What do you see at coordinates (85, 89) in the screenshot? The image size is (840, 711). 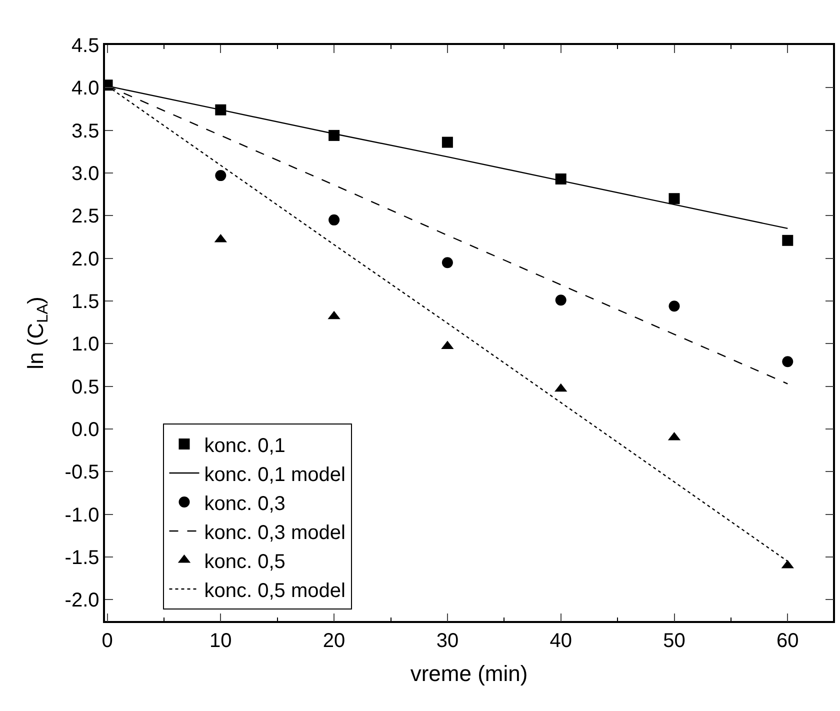 I see `y-tick-label: 4.0` at bounding box center [85, 89].